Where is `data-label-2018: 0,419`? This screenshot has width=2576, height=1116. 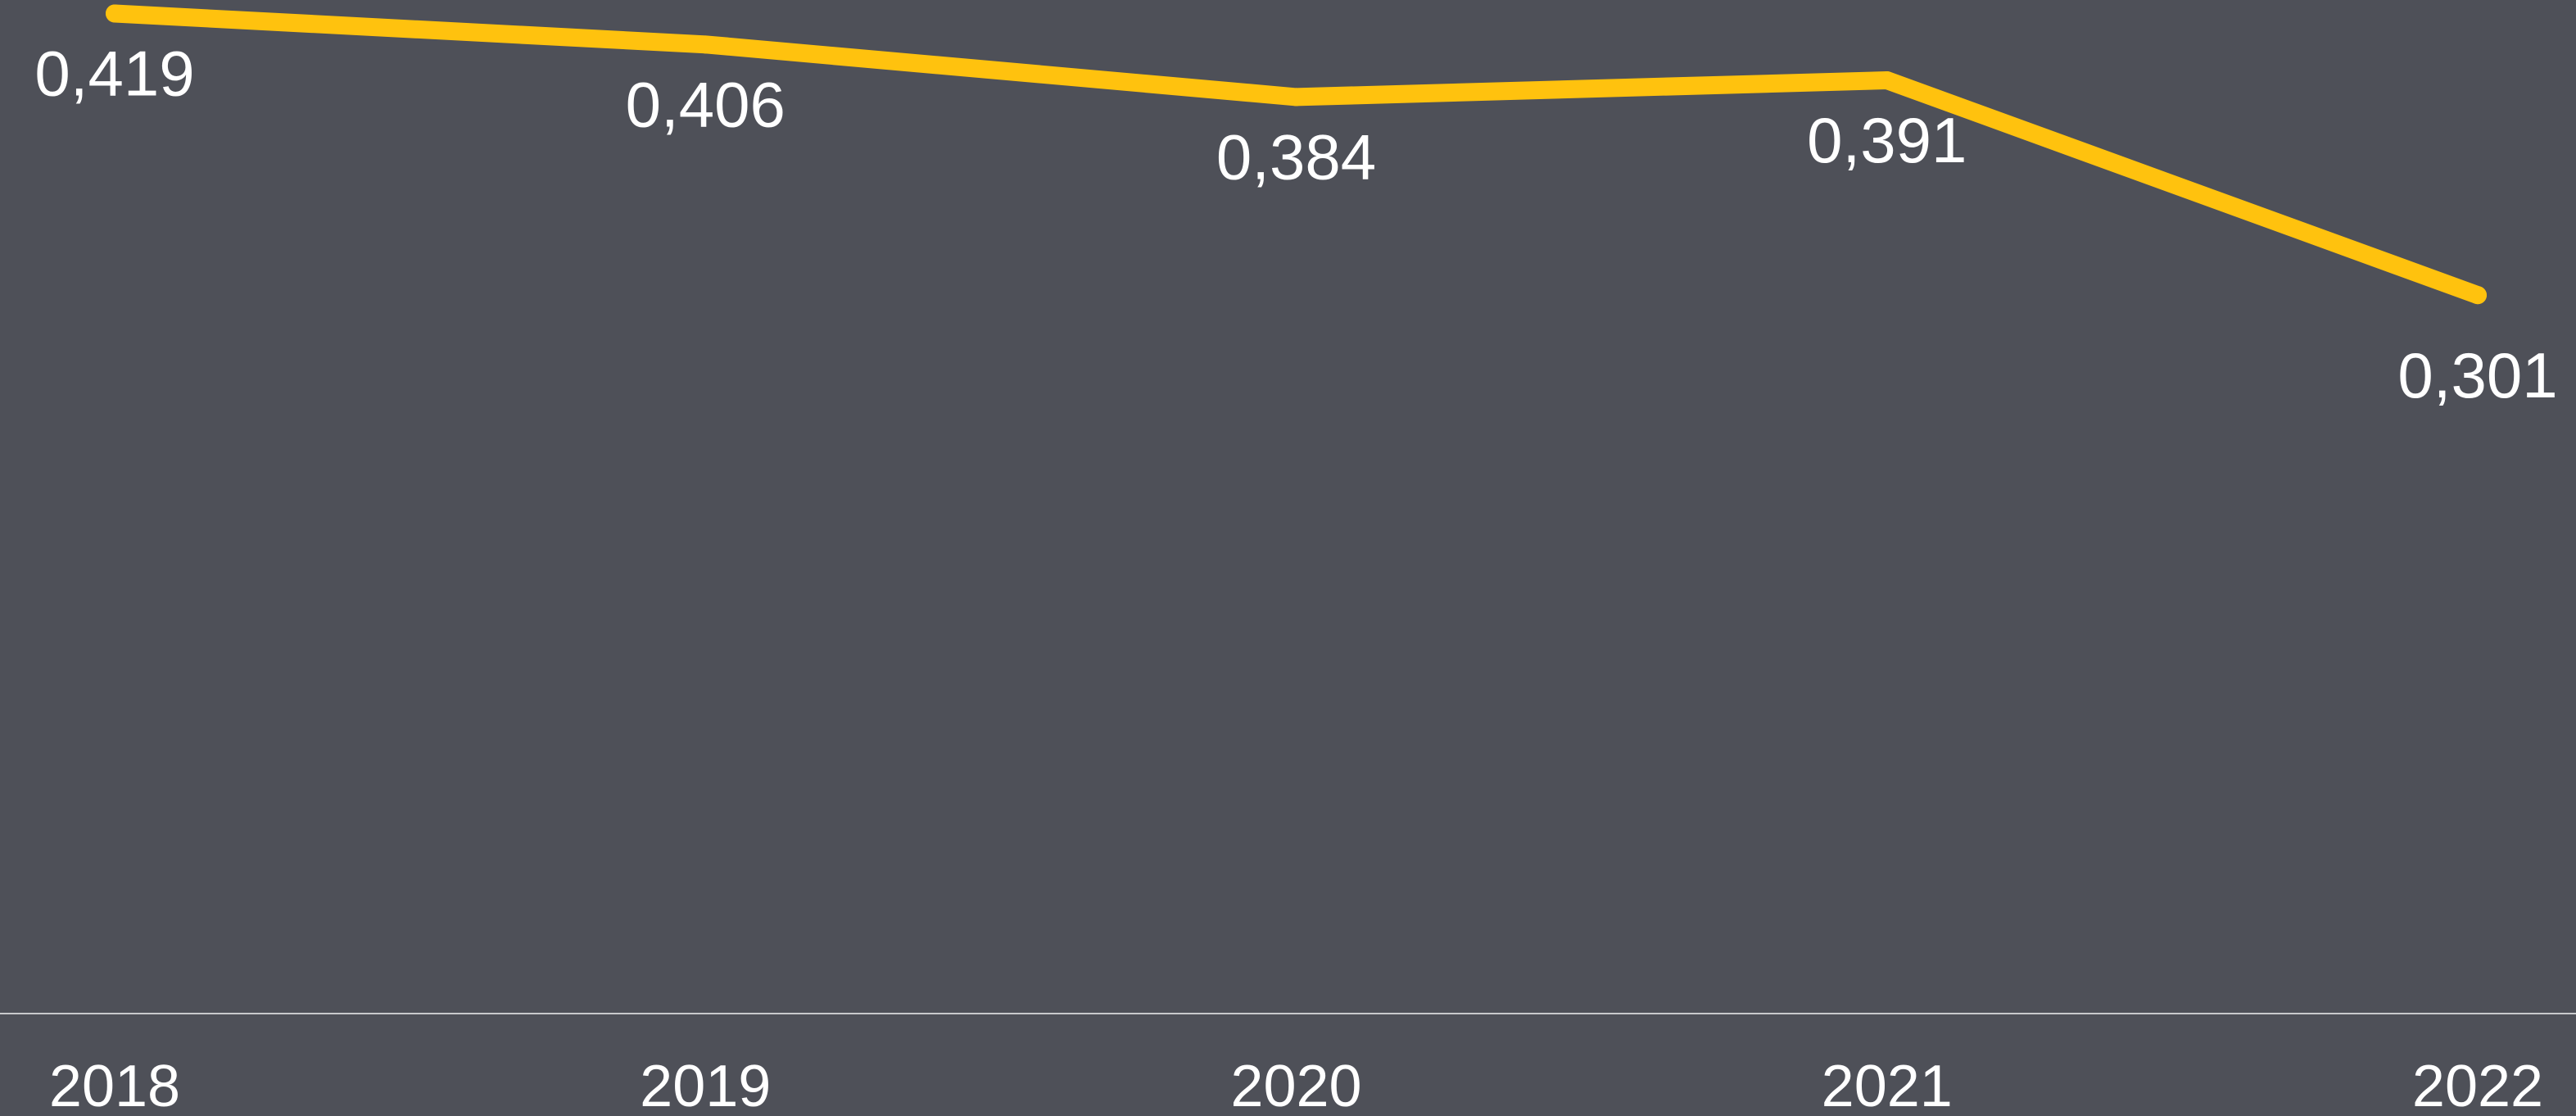
data-label-2018: 0,419 is located at coordinates (114, 73).